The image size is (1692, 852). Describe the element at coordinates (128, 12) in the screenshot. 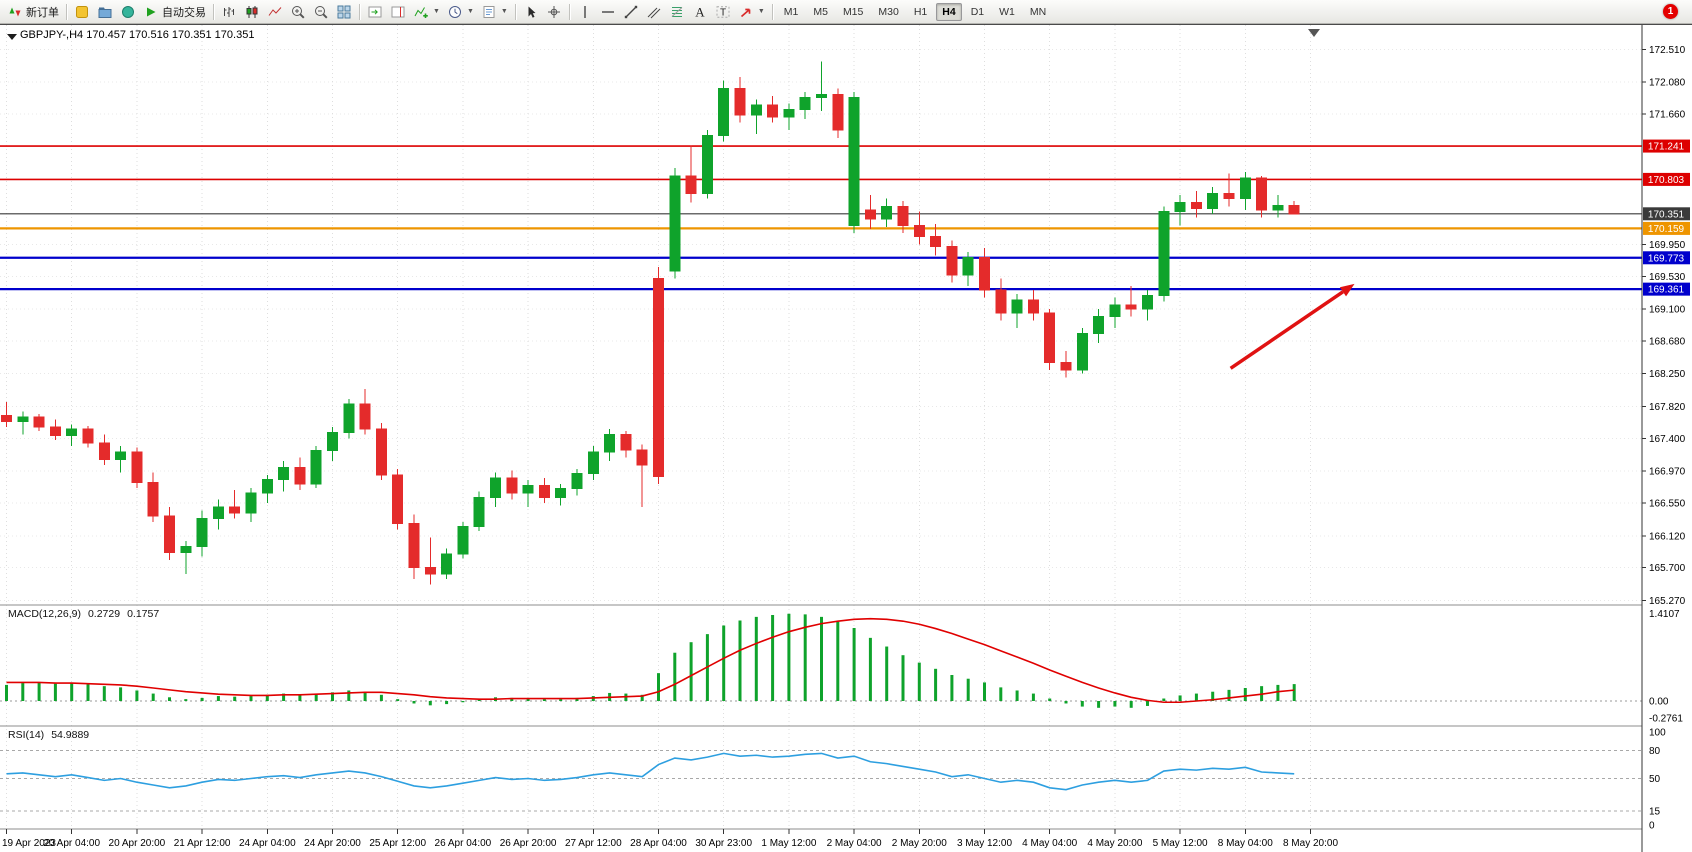

I see `data-window-button` at that location.